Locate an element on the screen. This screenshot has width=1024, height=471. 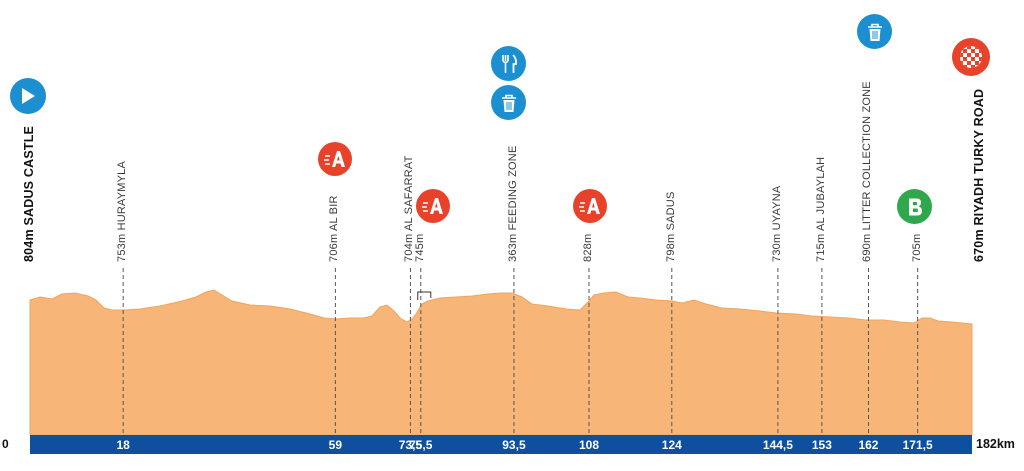
marker-altitude: 705m is located at coordinates (916, 247).